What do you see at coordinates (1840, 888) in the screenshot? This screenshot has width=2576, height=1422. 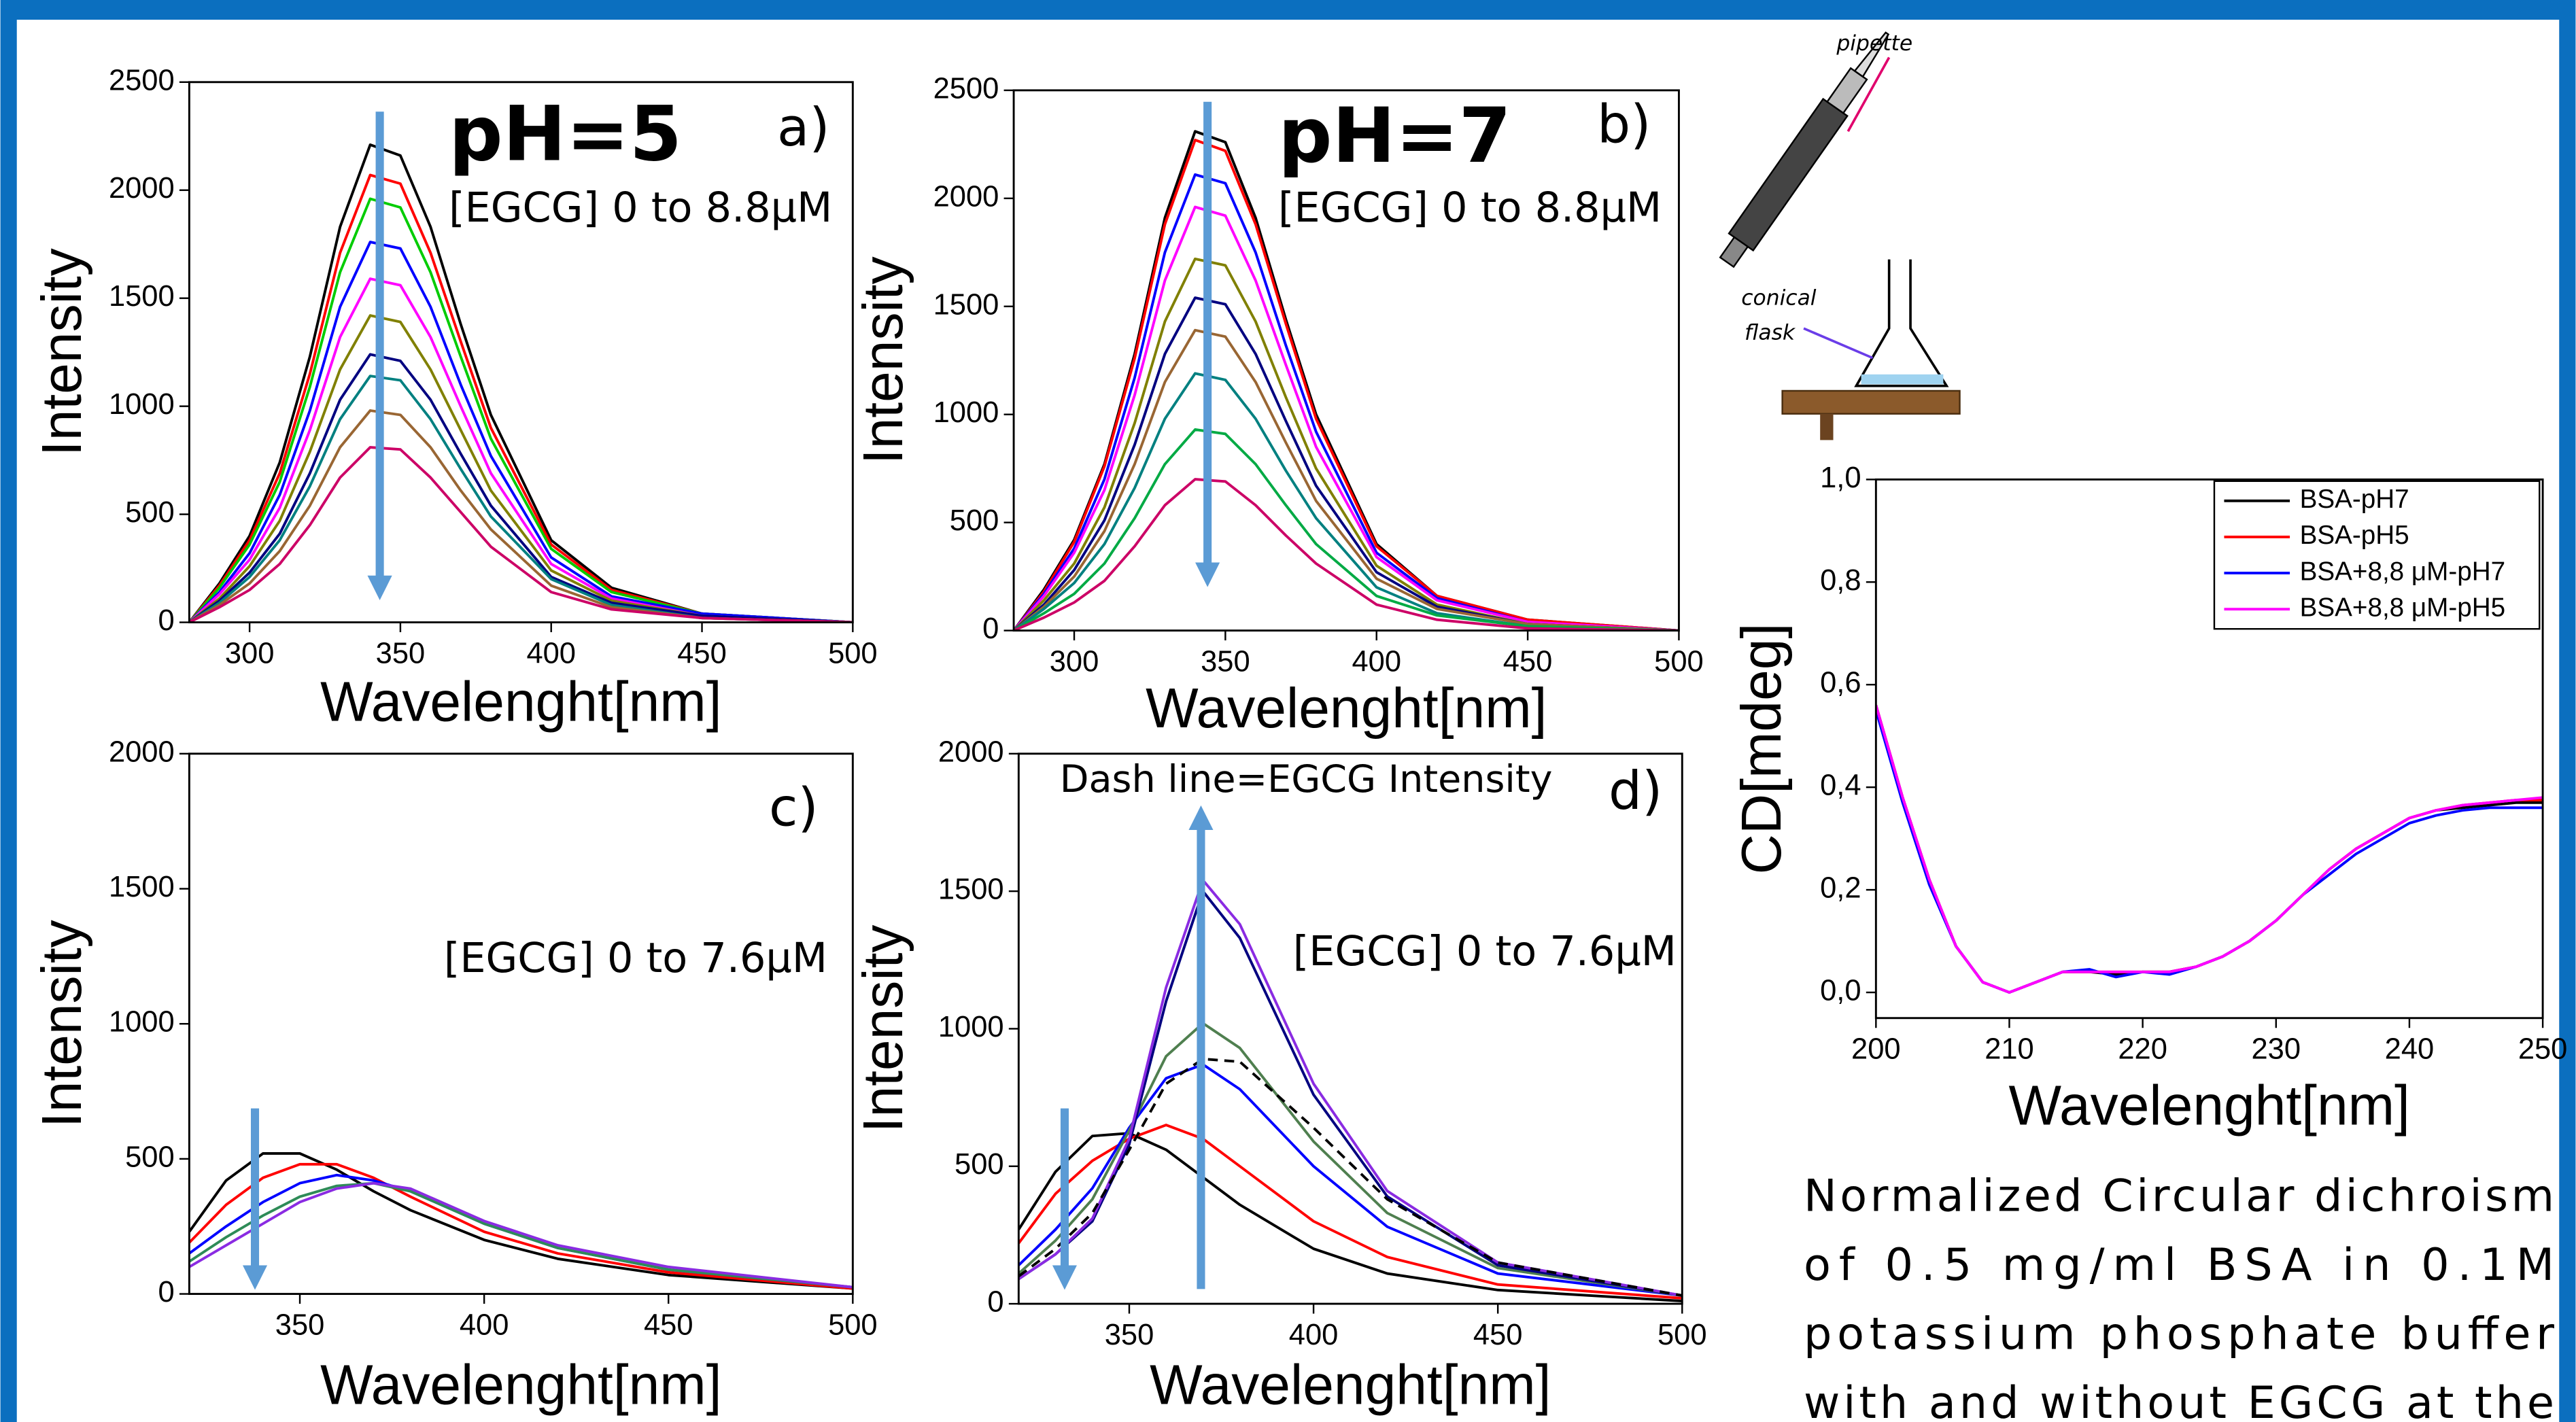 I see `y-tick-label: 0,2` at bounding box center [1840, 888].